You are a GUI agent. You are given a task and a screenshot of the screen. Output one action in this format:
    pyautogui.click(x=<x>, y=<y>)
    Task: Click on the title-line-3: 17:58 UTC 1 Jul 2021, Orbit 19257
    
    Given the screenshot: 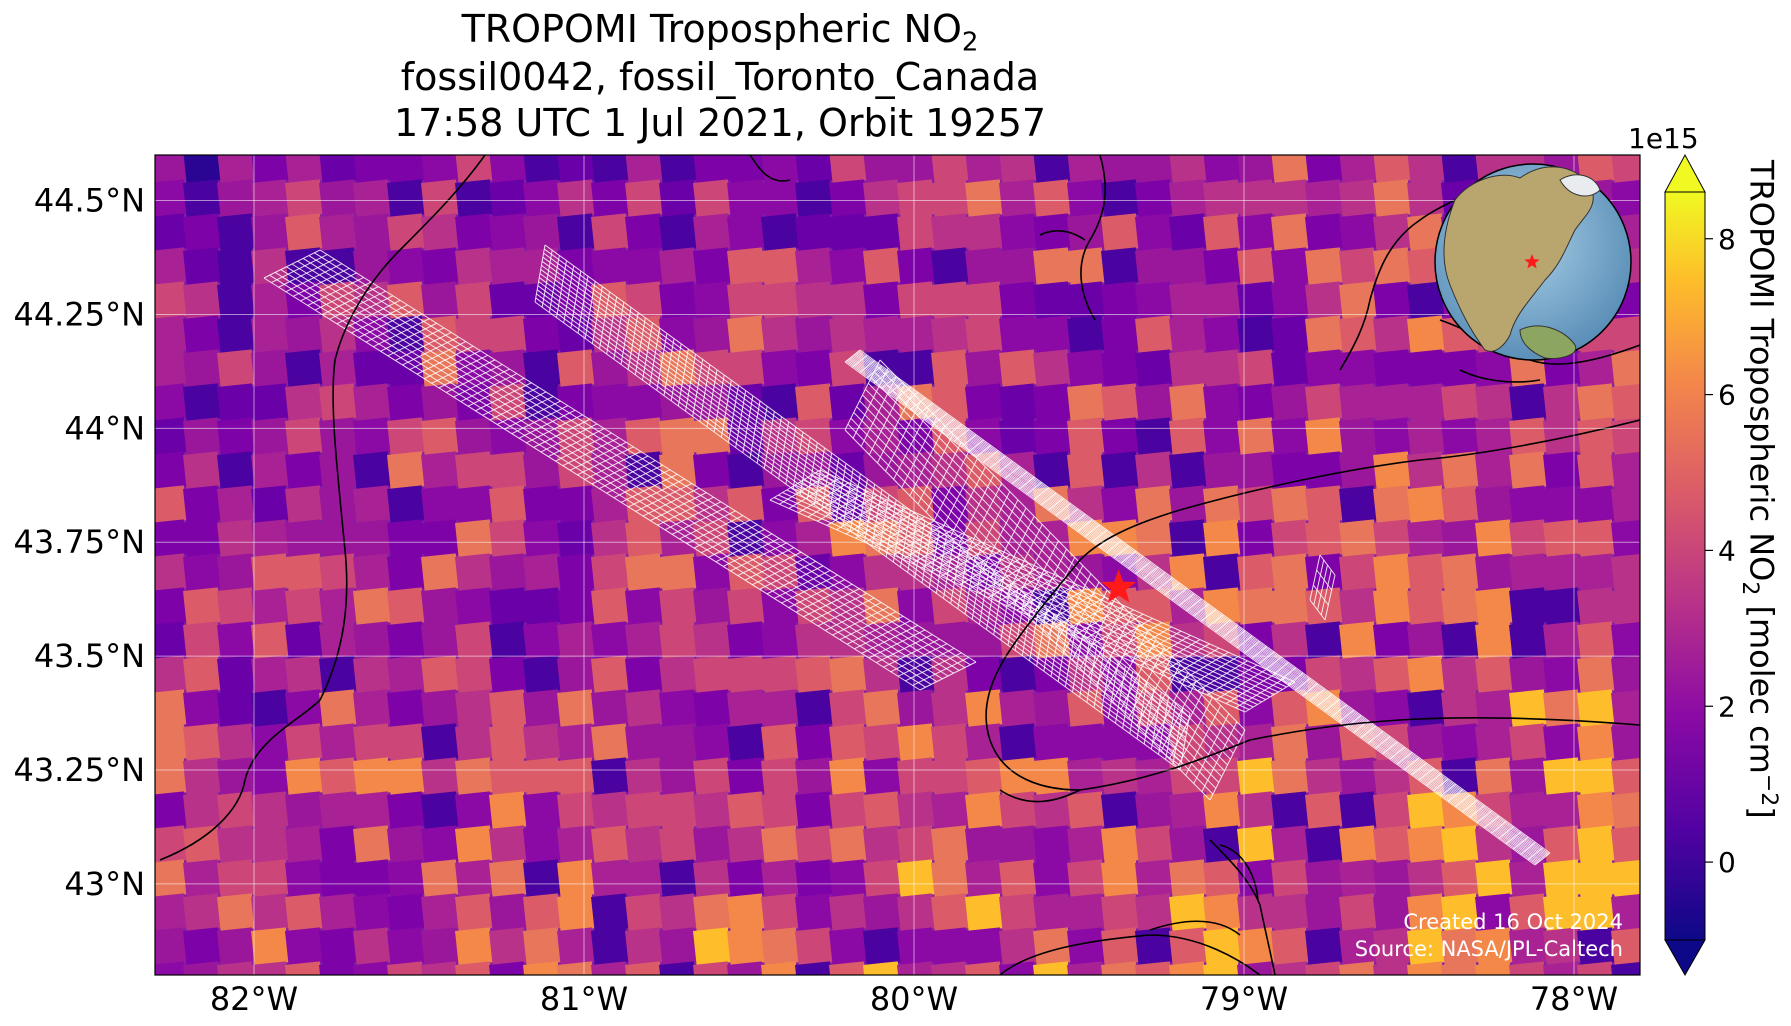 What is the action you would take?
    pyautogui.click(x=720, y=123)
    